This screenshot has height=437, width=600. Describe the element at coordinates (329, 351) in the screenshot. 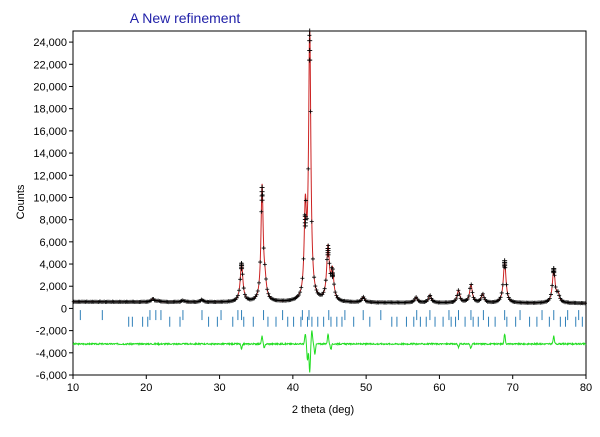

I see `difference-series-line` at that location.